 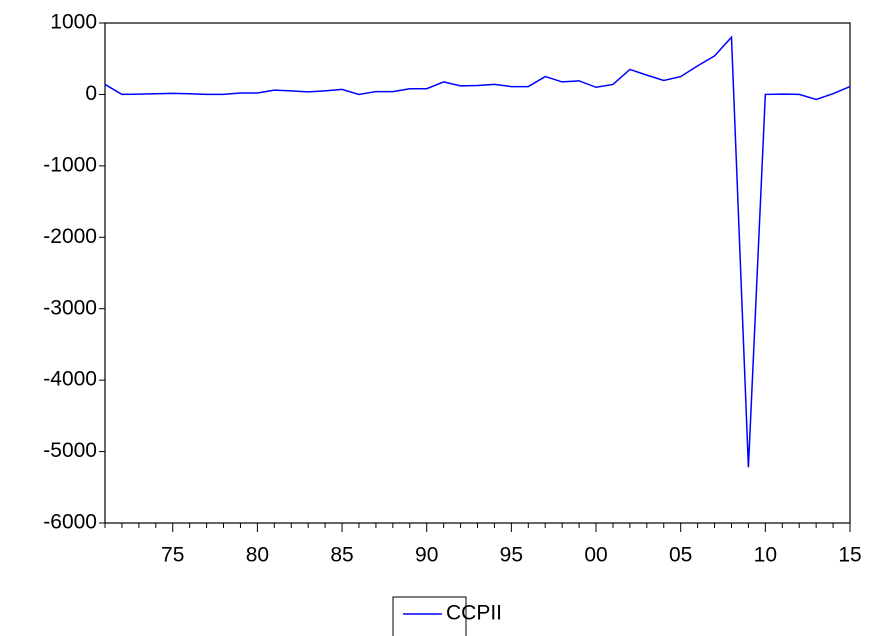 What do you see at coordinates (765, 555) in the screenshot?
I see `x-tick-label: 10` at bounding box center [765, 555].